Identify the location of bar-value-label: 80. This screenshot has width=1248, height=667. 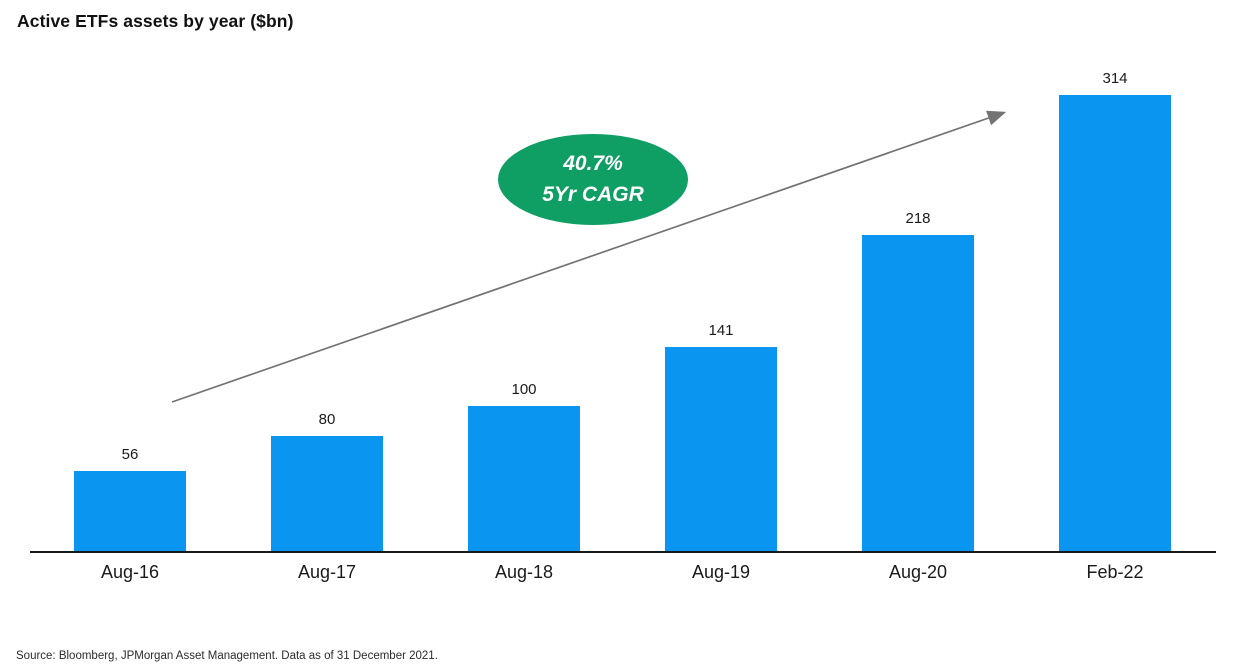
(327, 419).